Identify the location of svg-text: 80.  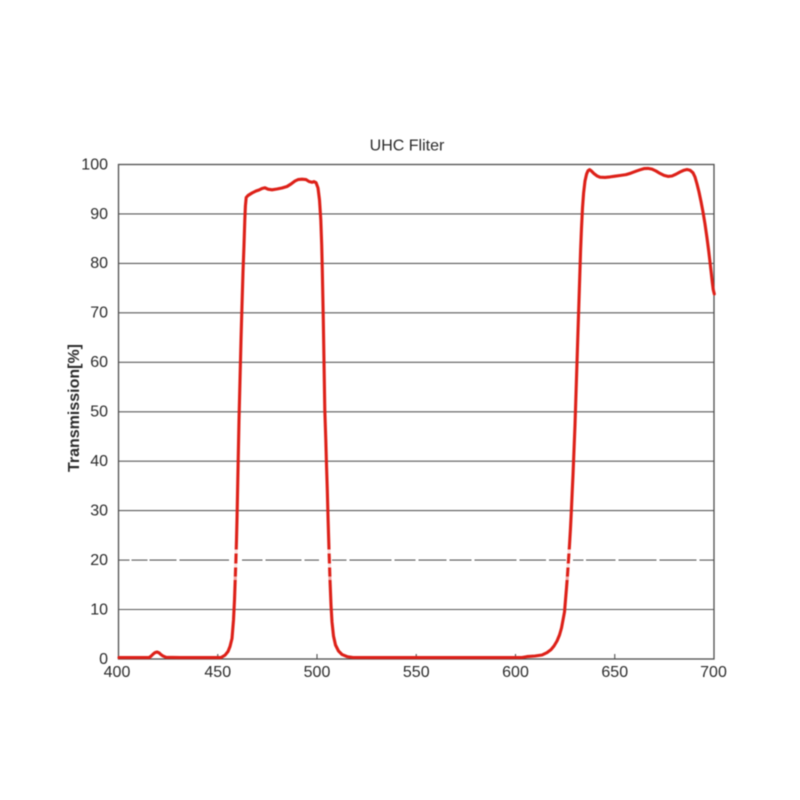
(99, 263).